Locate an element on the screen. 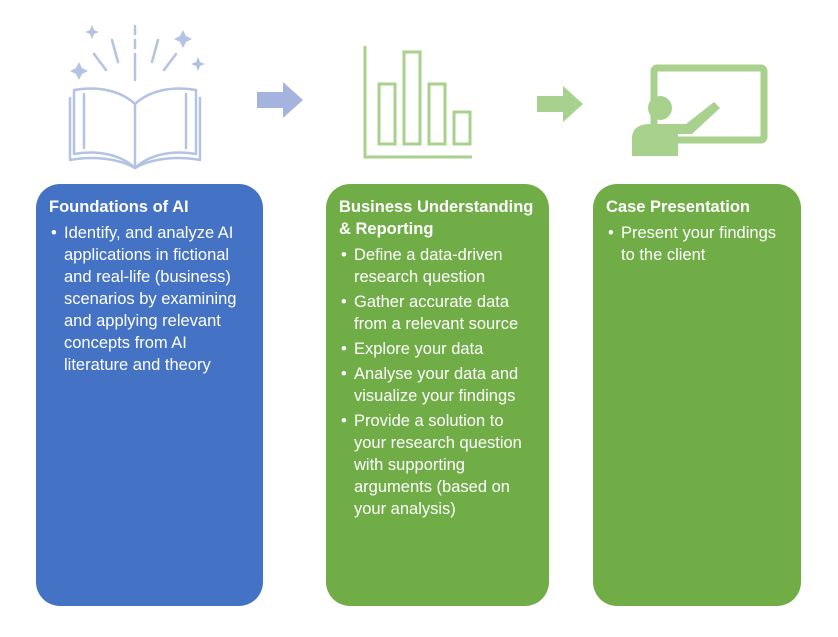 The width and height of the screenshot is (838, 637). bar-chart-icon is located at coordinates (417, 102).